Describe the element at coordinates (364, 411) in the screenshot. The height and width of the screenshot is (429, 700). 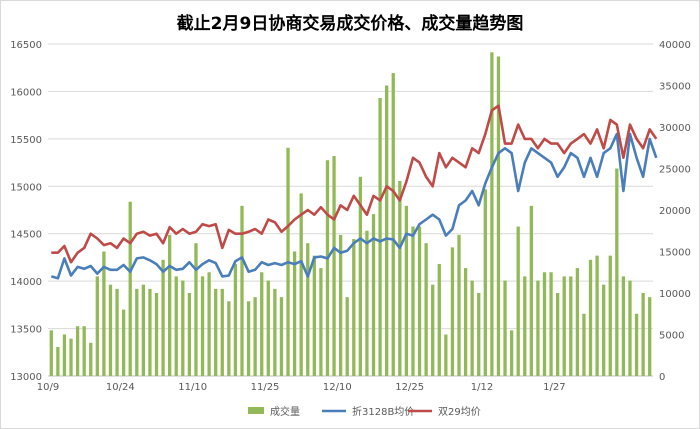
I see `legend: 成交量 折3128B均价 双29均价` at that location.